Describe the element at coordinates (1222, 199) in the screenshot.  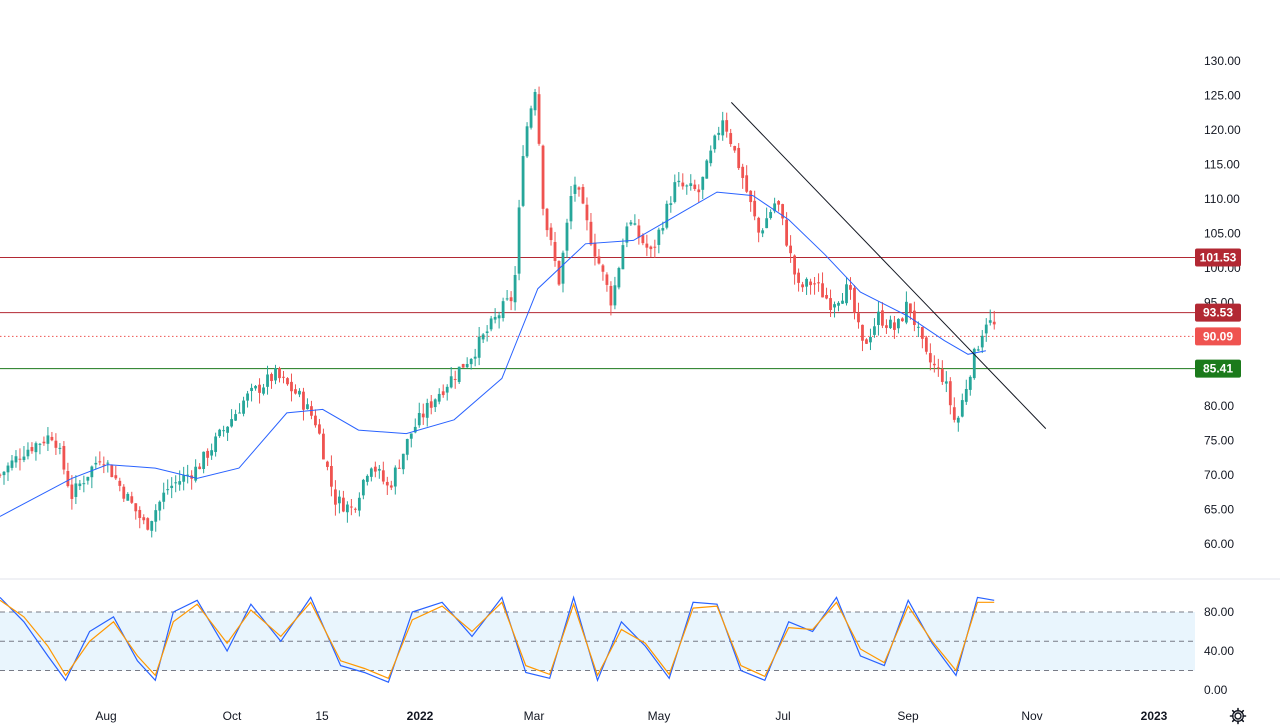
I see `price-tick-label: 110.00` at that location.